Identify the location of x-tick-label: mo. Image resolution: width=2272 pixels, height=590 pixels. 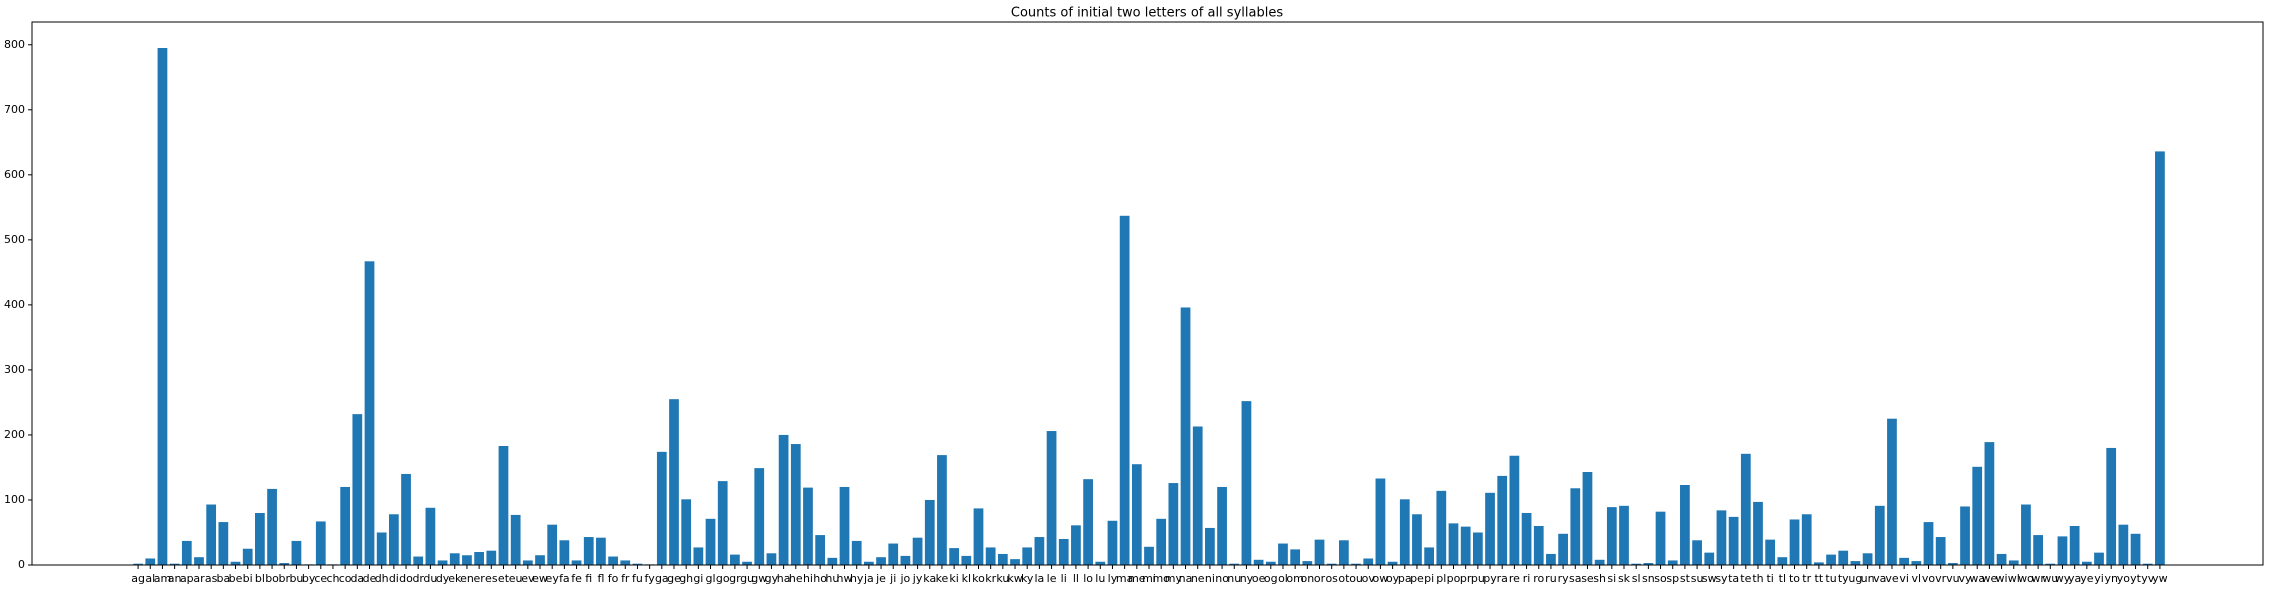
(1161, 578).